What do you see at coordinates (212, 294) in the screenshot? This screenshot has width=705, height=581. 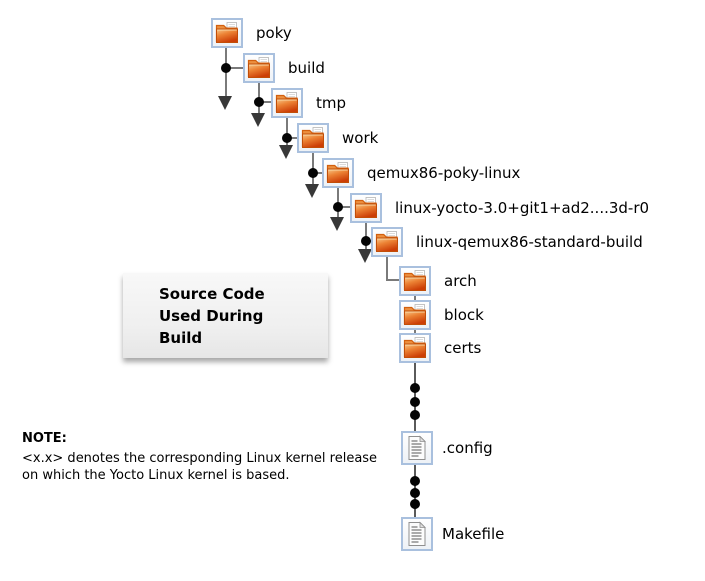 I see `callout-line: Source Code` at bounding box center [212, 294].